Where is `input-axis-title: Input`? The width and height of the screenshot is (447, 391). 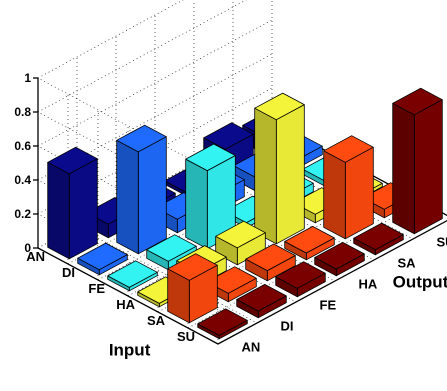
input-axis-title: Input is located at coordinates (130, 350).